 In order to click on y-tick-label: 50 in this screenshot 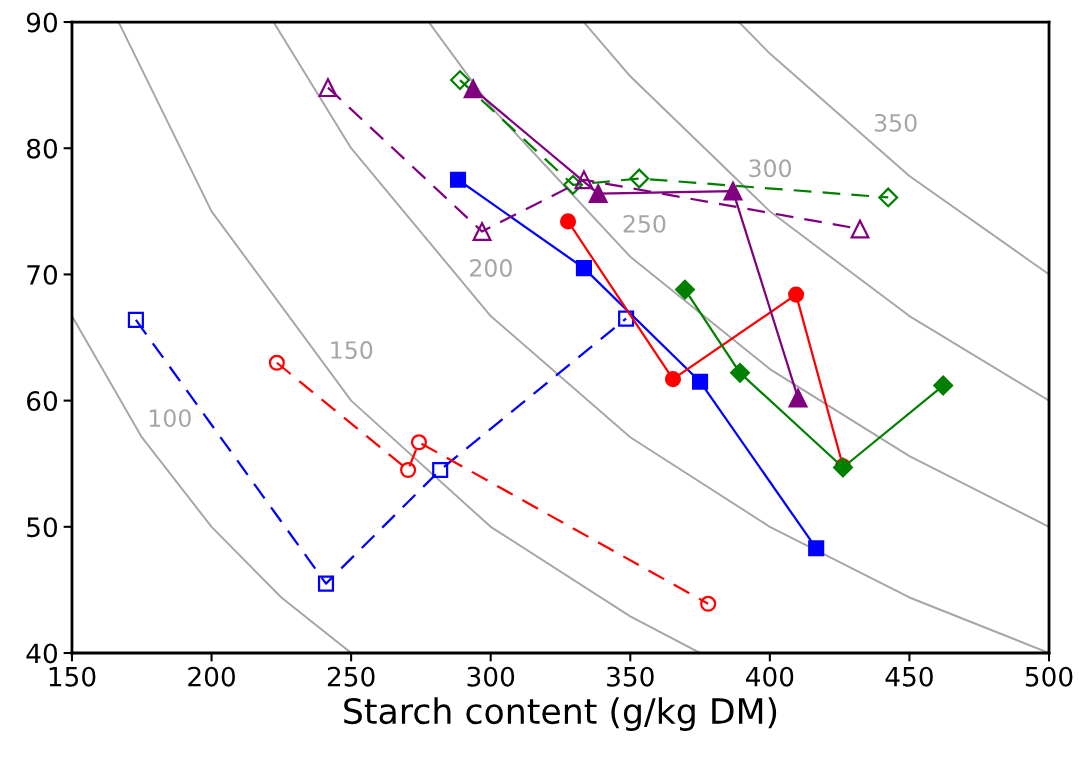, I will do `click(42, 527)`.